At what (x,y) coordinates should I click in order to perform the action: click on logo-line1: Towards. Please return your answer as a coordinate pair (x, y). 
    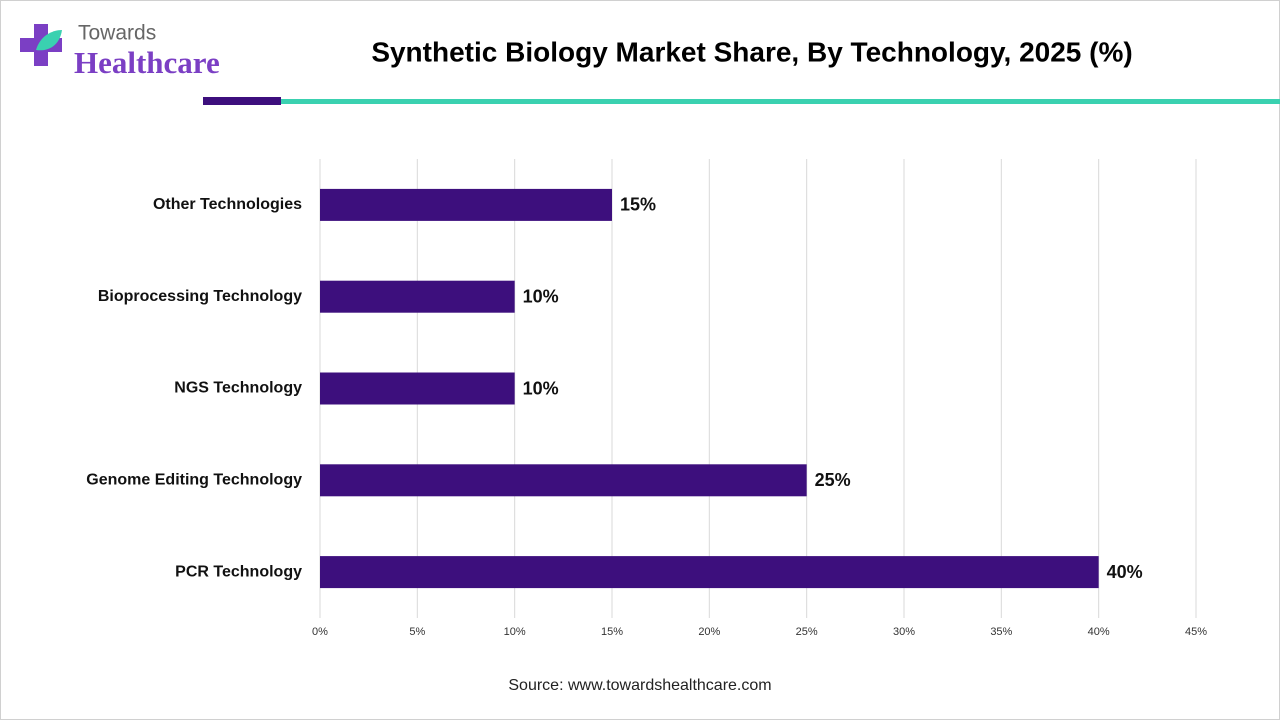
    Looking at the image, I should click on (117, 33).